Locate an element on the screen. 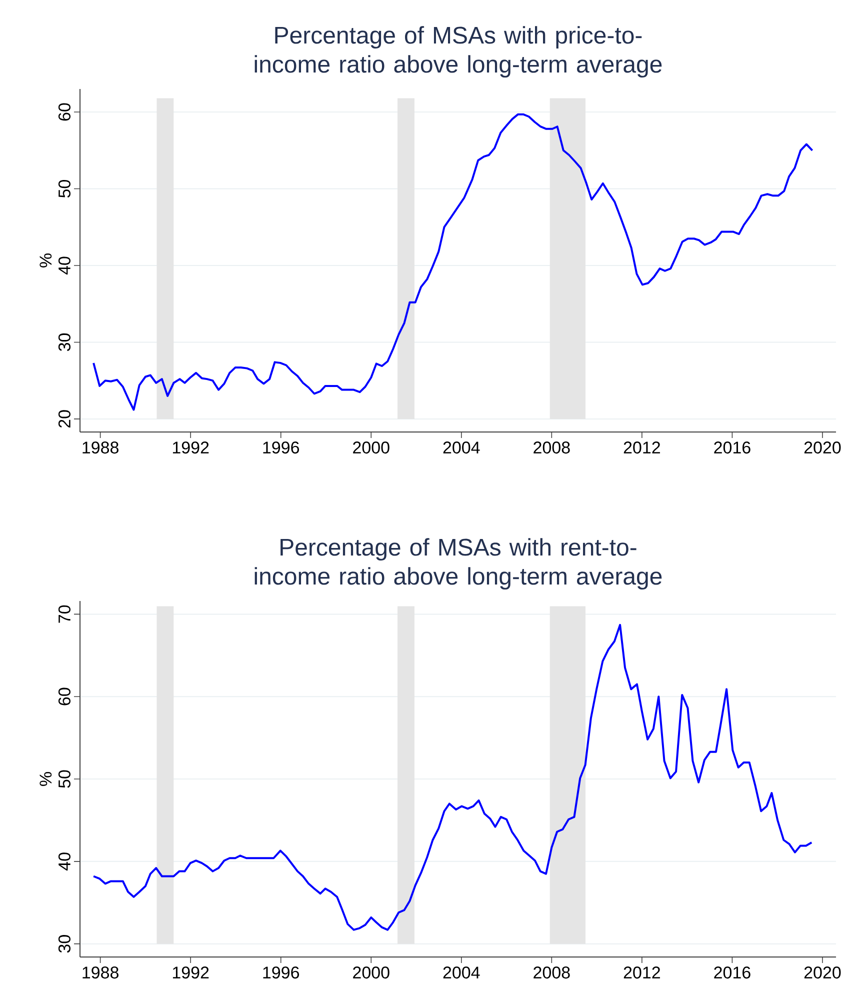 The height and width of the screenshot is (1000, 848). chart-title: Percentage of MSAs with price-to-income ratio above long-term average is located at coordinates (458, 52).